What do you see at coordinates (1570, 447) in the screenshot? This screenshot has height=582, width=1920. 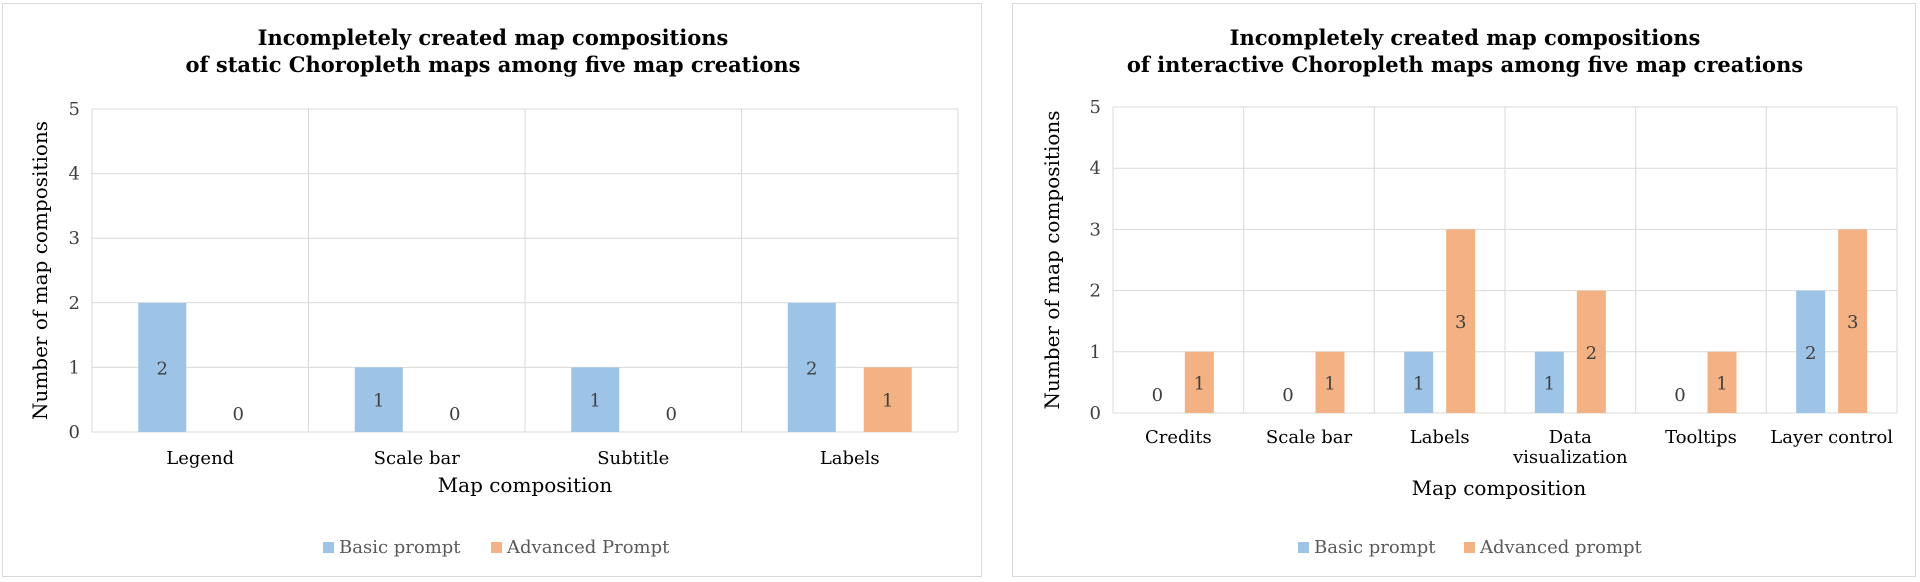 I see `x-tick-label: Data visualization` at bounding box center [1570, 447].